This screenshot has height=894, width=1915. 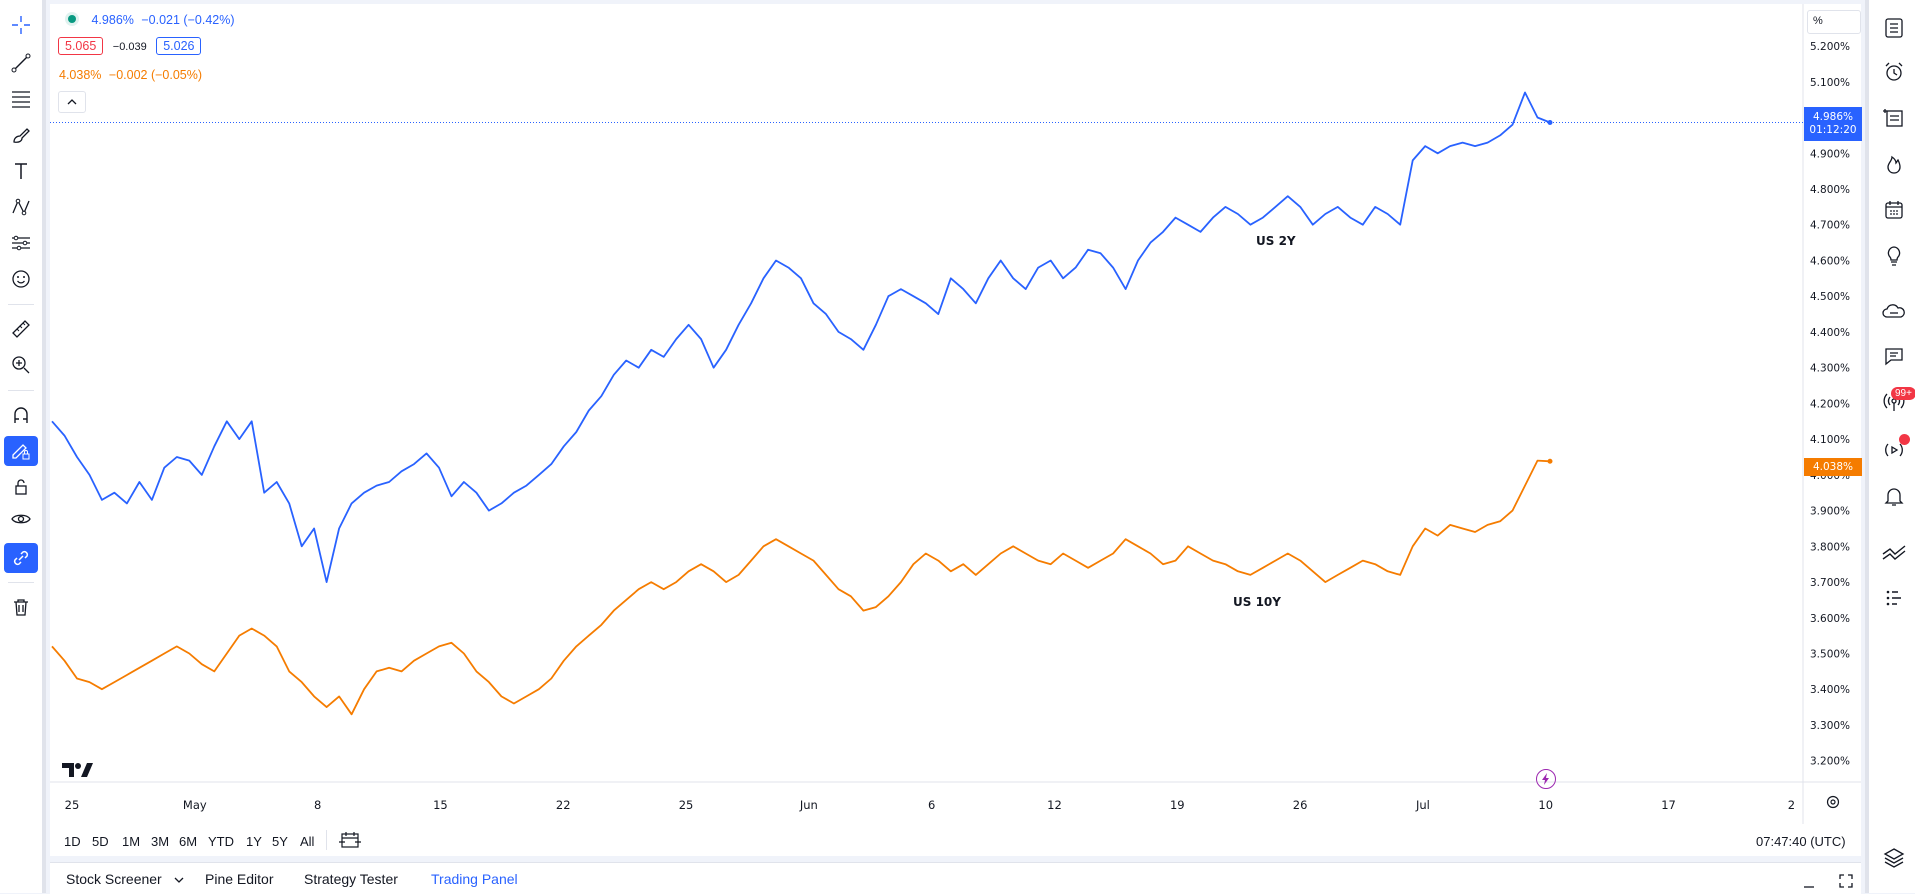 I want to click on layers-icon, so click(x=1894, y=858).